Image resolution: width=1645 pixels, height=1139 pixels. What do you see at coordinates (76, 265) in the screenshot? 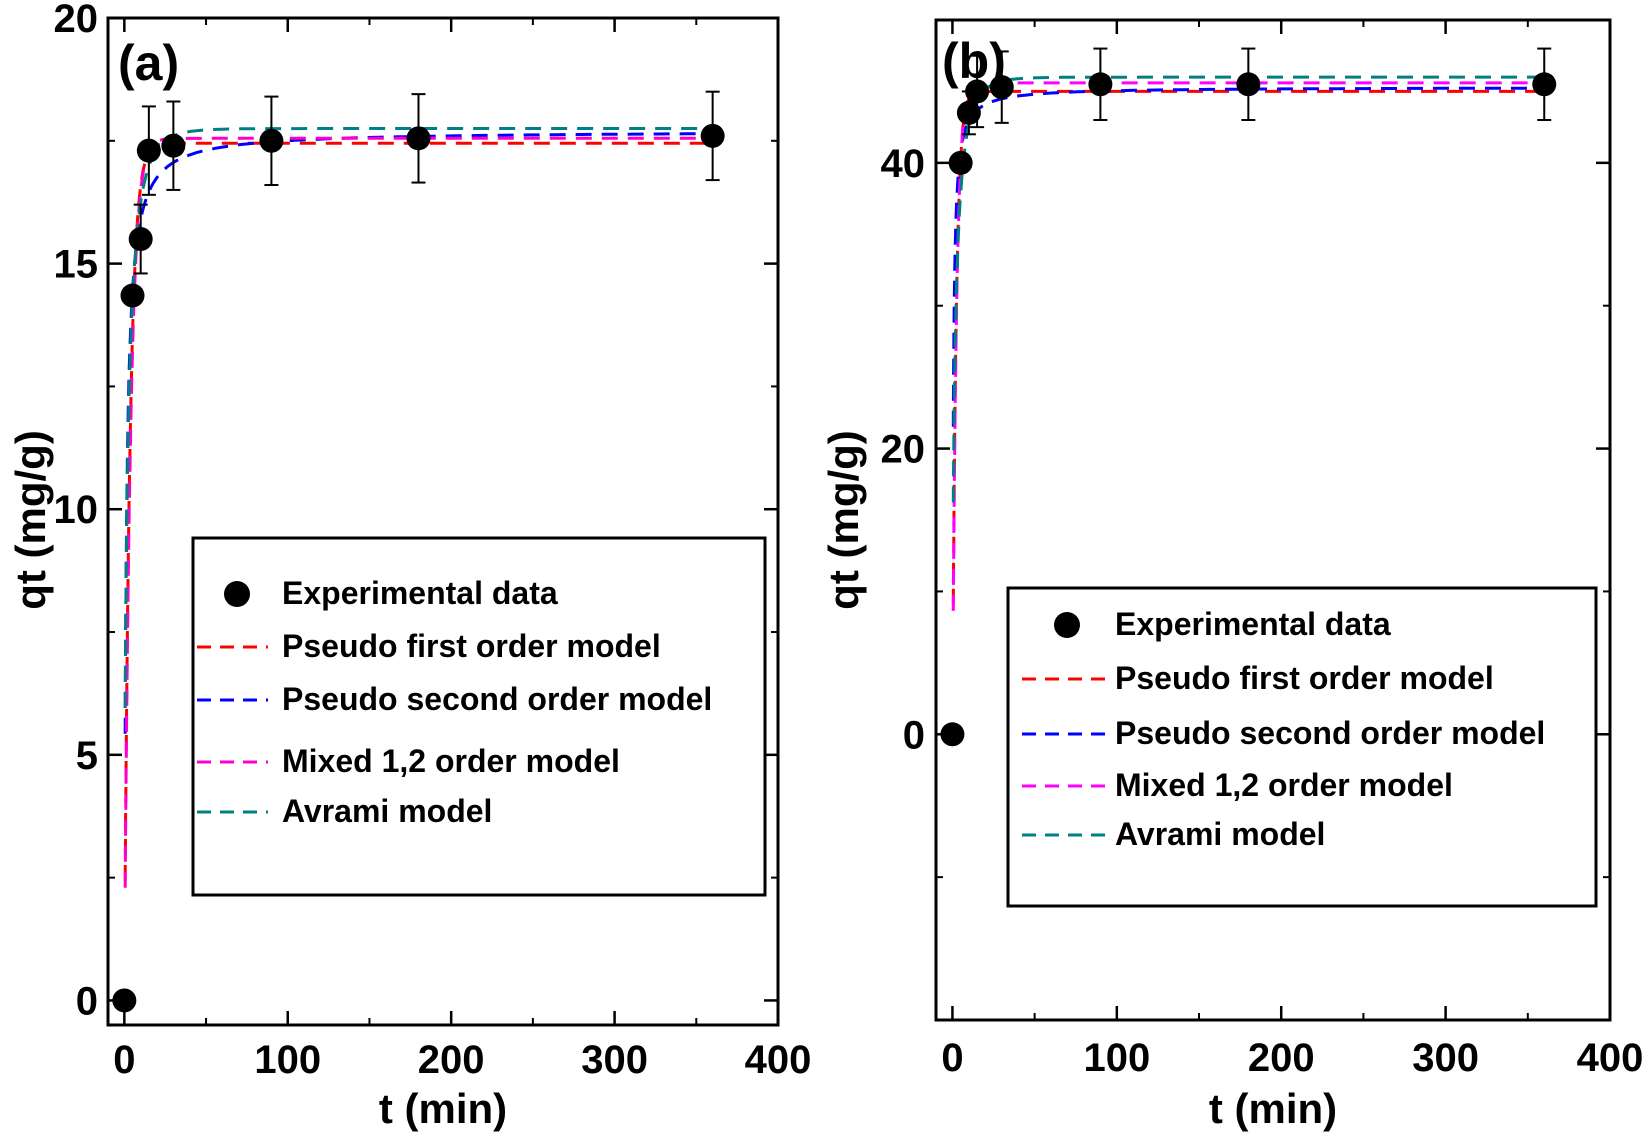
I see `y-tick-label: 15` at bounding box center [76, 265].